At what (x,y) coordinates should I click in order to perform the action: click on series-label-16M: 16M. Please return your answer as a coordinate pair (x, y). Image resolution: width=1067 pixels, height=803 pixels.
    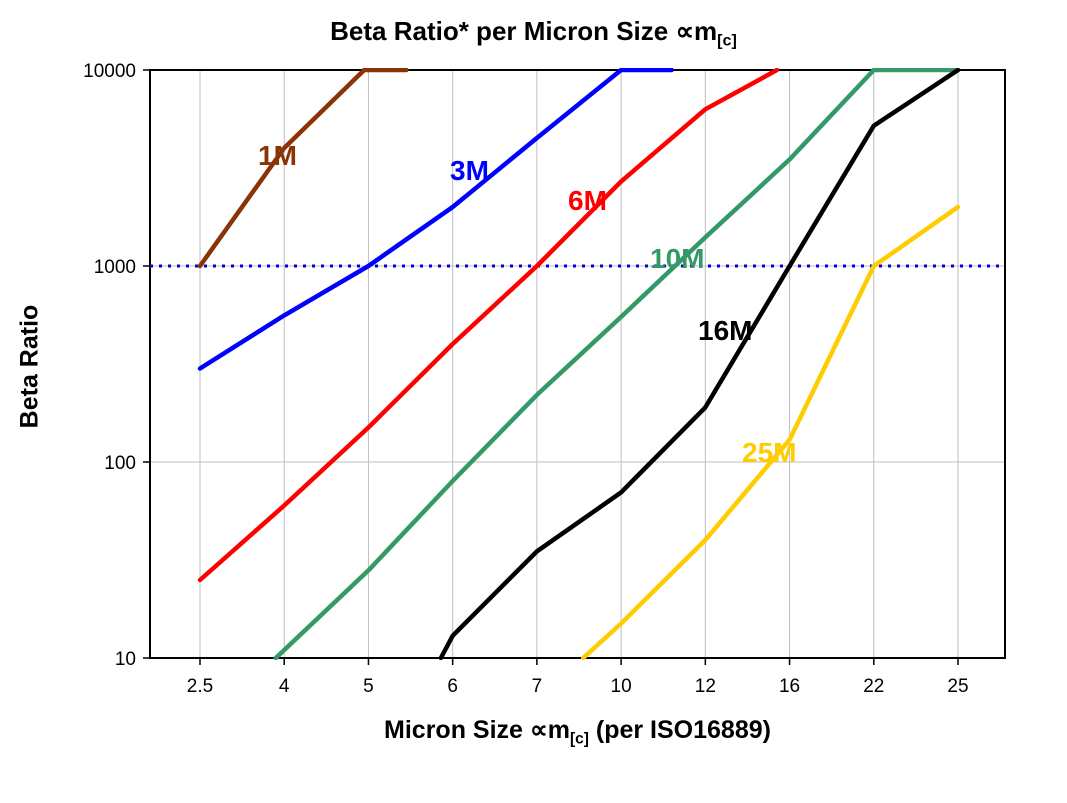
    Looking at the image, I should click on (725, 330).